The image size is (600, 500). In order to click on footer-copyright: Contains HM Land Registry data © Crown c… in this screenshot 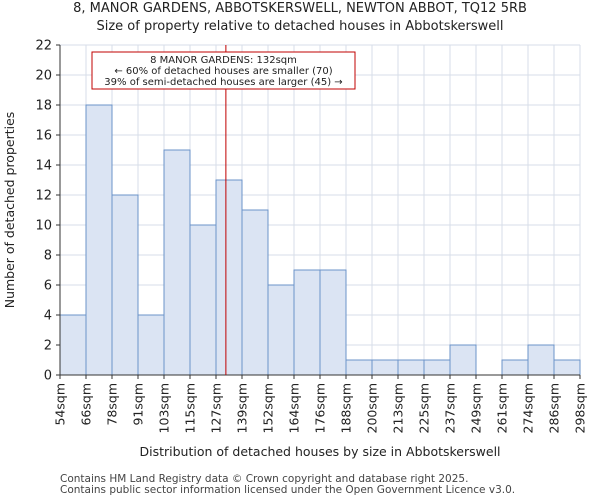, I will do `click(264, 479)`.